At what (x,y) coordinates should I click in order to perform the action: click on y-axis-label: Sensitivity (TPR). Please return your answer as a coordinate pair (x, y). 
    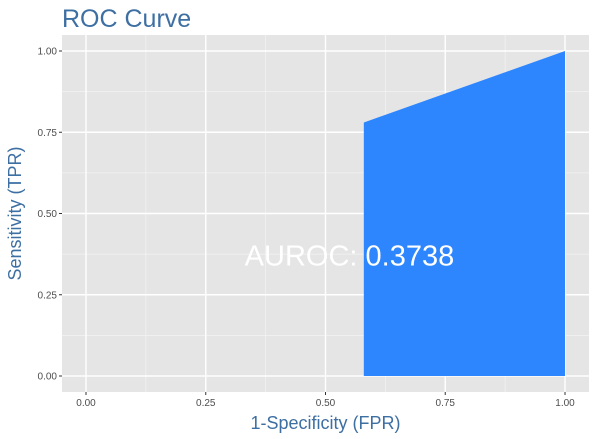
    Looking at the image, I should click on (15, 213).